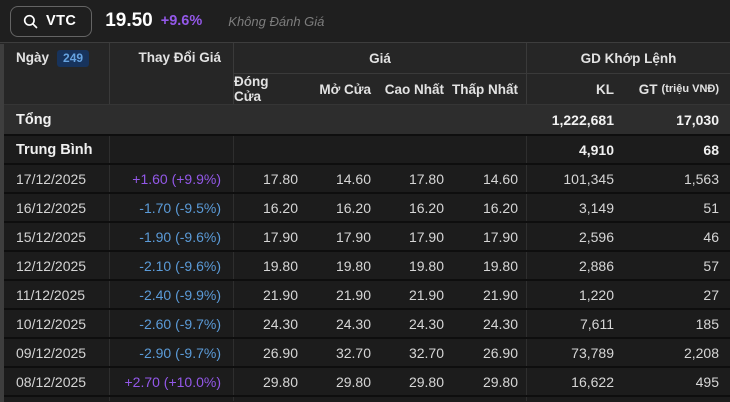 Image resolution: width=730 pixels, height=402 pixels. I want to click on header-value: GT (triệu VNĐ), so click(678, 89).